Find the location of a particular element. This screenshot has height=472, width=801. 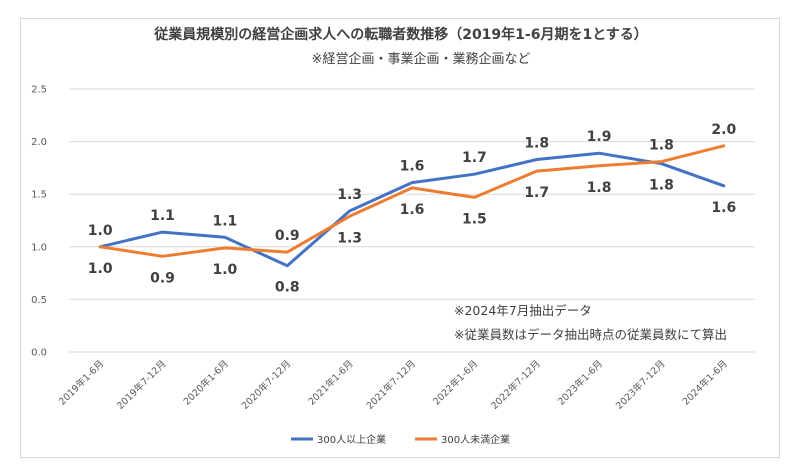

x-tick-label: 2019年1-6月 is located at coordinates (81, 383).